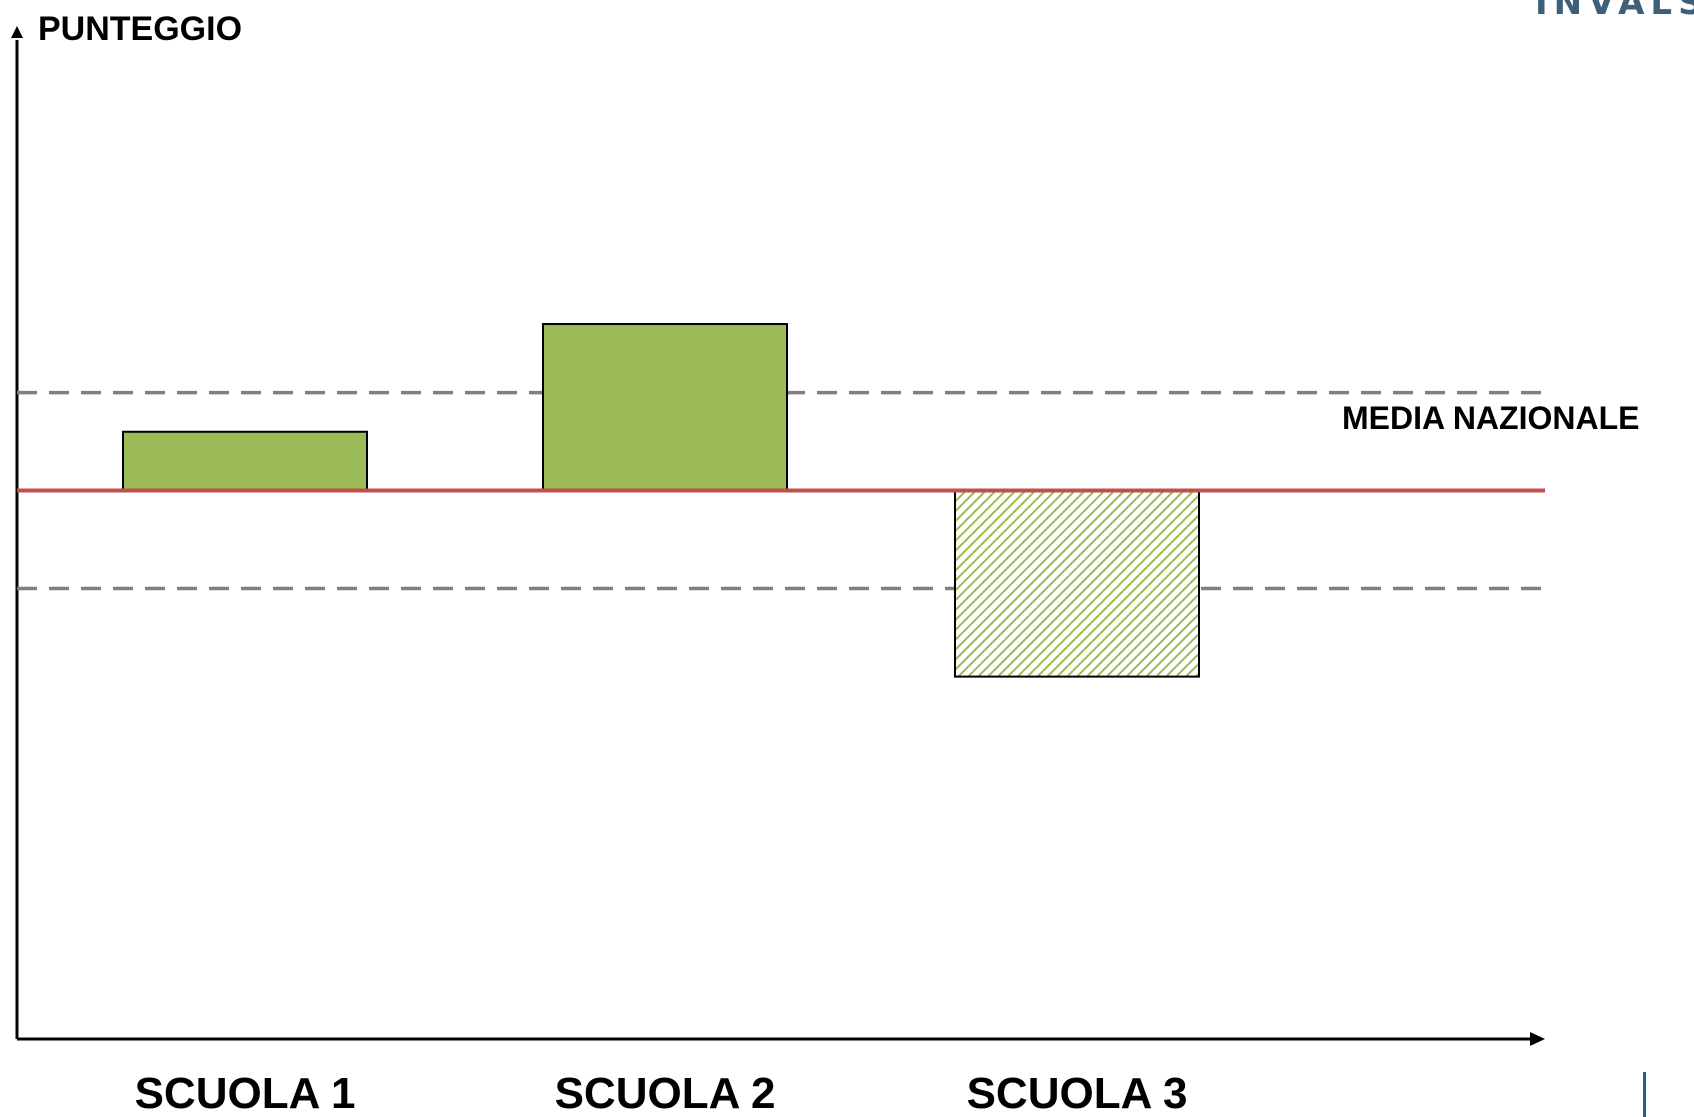 Image resolution: width=1694 pixels, height=1117 pixels. What do you see at coordinates (1077, 1093) in the screenshot?
I see `x-tick-label-3: SCUOLA 3` at bounding box center [1077, 1093].